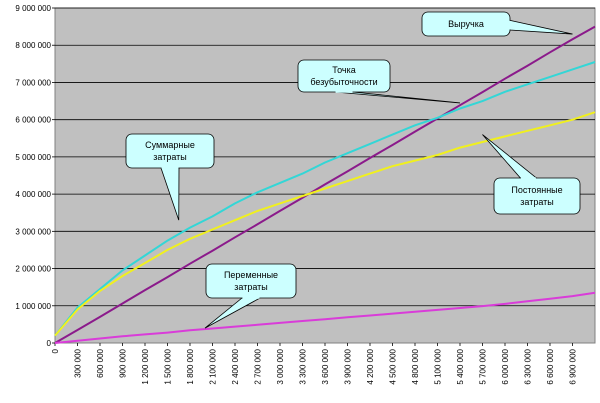 The image size is (600, 403). What do you see at coordinates (55, 350) in the screenshot?
I see `x-tick-label: 0` at bounding box center [55, 350].